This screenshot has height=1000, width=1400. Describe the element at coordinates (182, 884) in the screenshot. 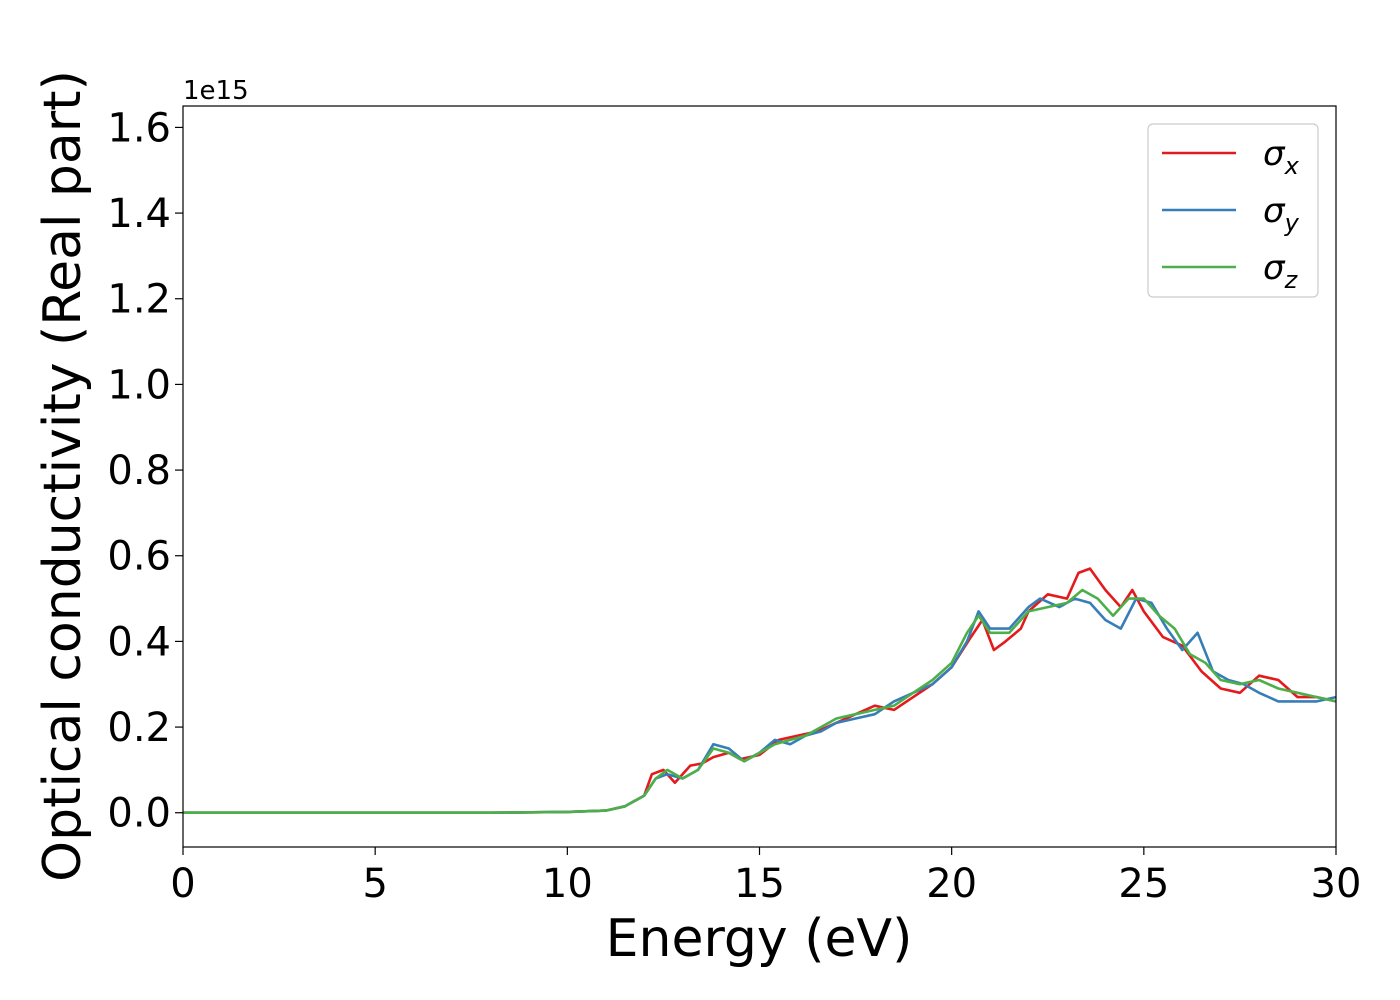

I see `x-tick-label: 0` at that location.